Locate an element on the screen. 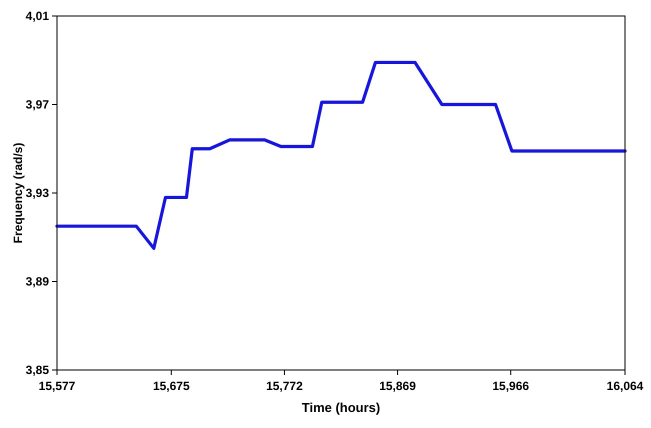 This screenshot has width=651, height=428. x-axis-title: Time (hours) is located at coordinates (341, 407).